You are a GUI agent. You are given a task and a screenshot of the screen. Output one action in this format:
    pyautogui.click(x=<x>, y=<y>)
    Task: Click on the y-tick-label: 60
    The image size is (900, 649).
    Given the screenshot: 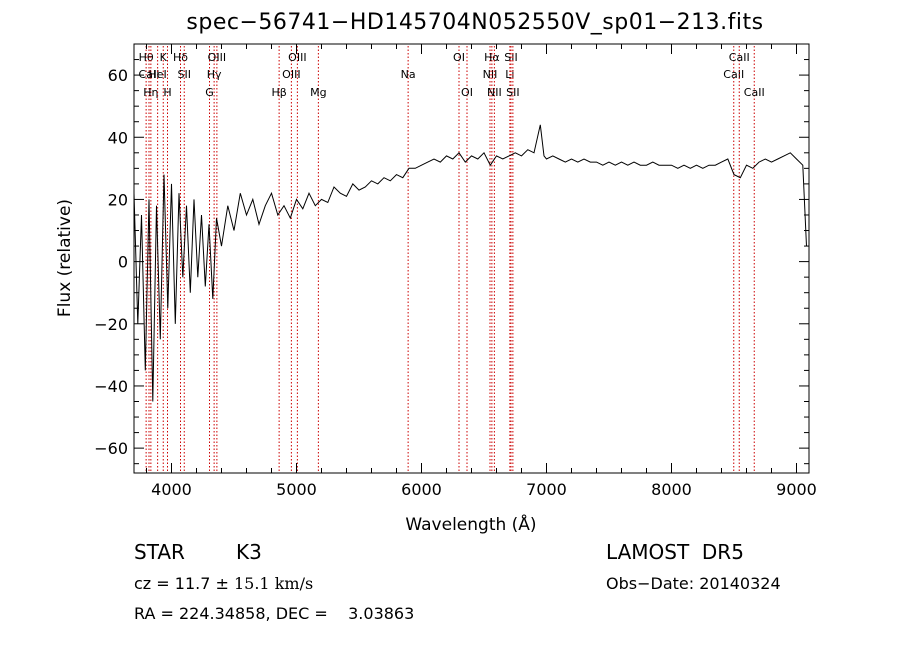 What is the action you would take?
    pyautogui.click(x=118, y=75)
    